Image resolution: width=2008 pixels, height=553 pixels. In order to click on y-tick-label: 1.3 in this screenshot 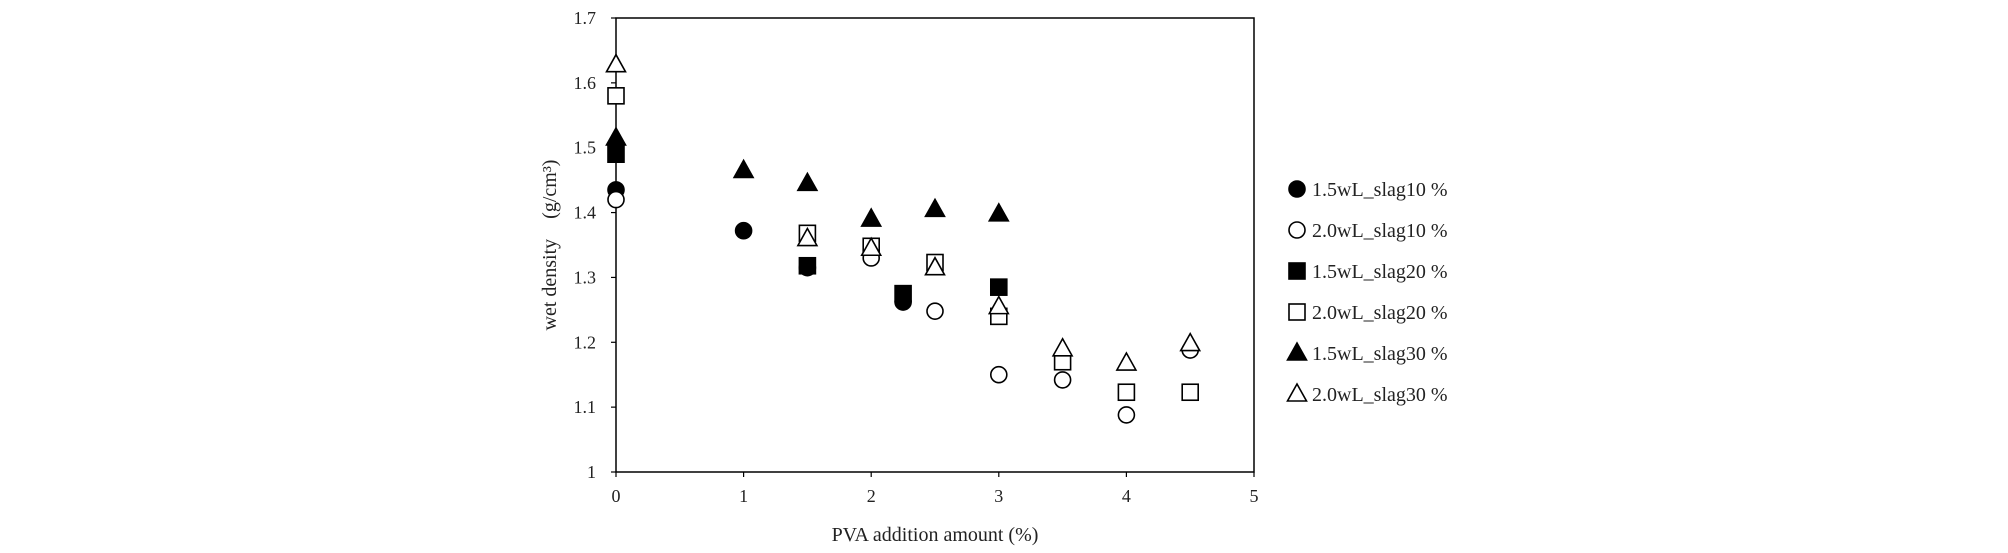, I will do `click(585, 277)`.